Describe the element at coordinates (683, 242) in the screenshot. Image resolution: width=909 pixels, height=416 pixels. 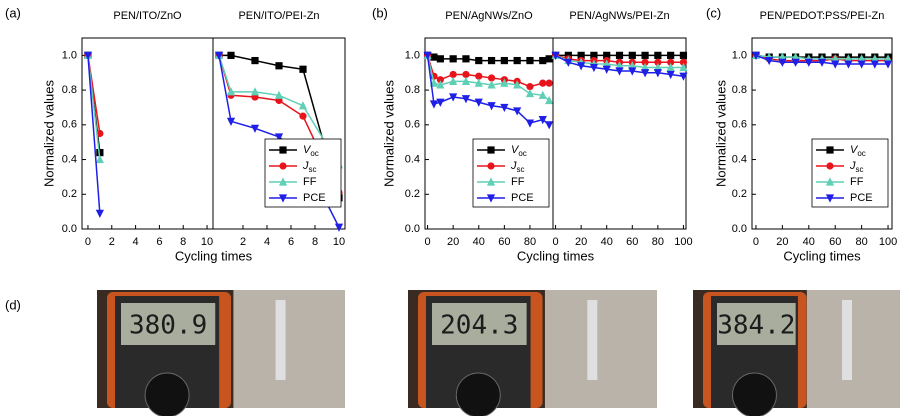
I see `x-tick-label: 100` at that location.